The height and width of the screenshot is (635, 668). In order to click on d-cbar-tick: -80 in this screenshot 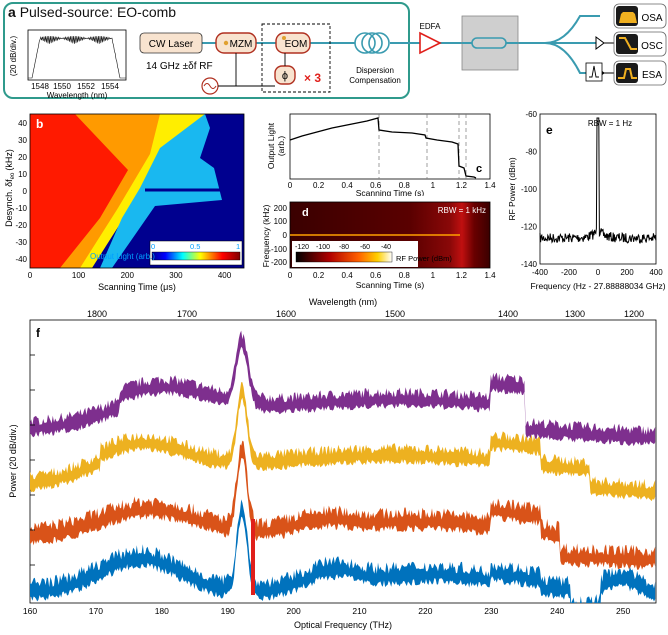, I will do `click(344, 247)`.